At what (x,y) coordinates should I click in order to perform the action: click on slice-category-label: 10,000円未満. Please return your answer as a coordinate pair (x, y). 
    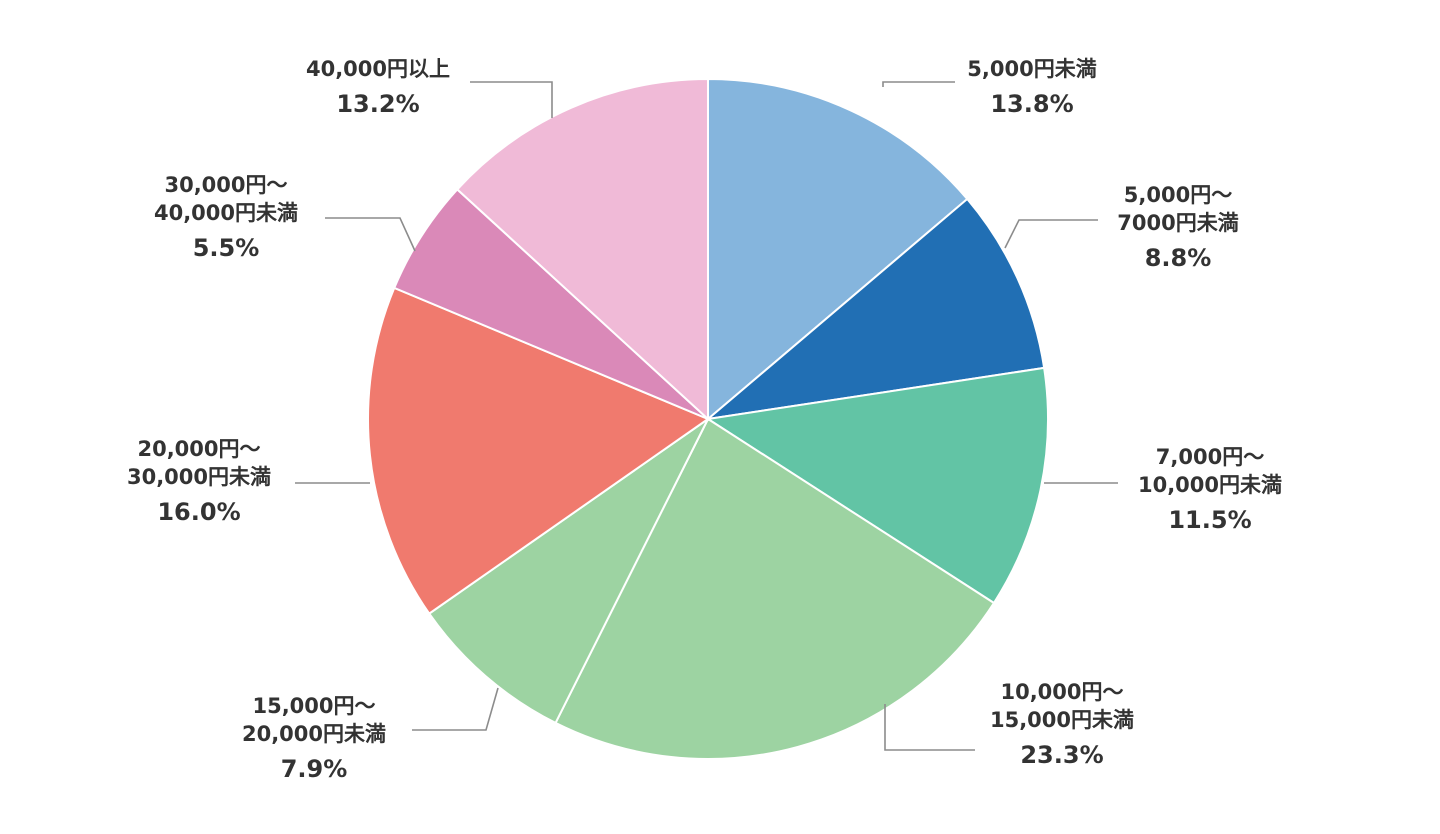
    Looking at the image, I should click on (1210, 485).